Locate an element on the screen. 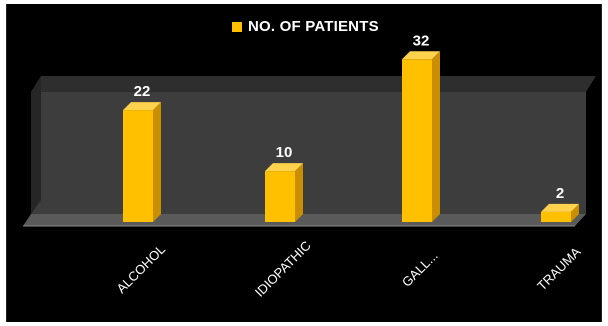 Image resolution: width=608 pixels, height=326 pixels. chart-side-wall is located at coordinates (36, 145).